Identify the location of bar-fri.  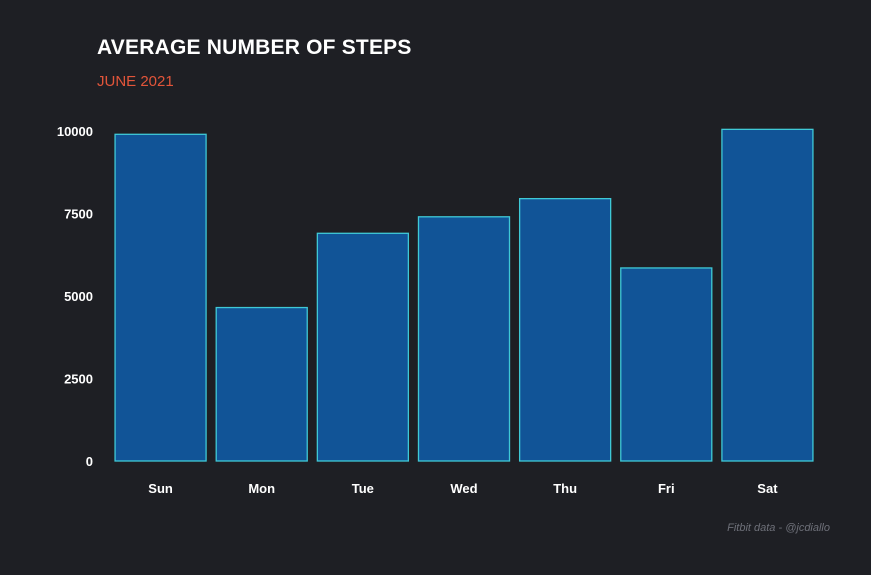
(666, 364).